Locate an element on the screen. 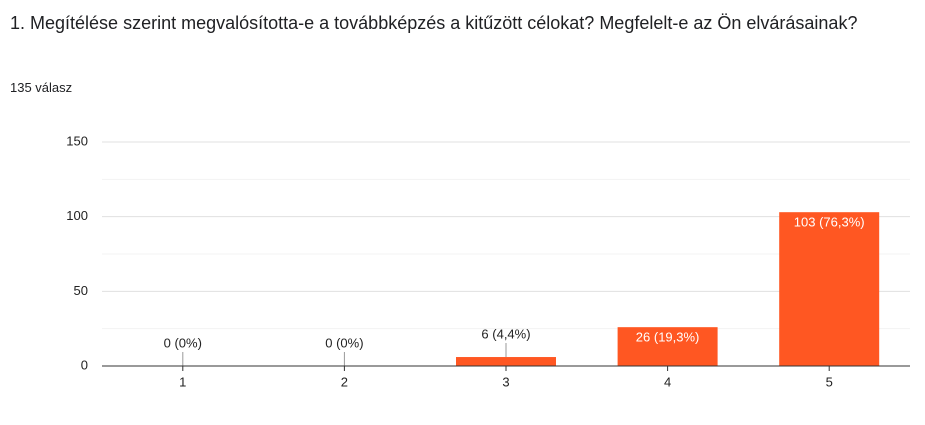 Image resolution: width=925 pixels, height=425 pixels. x-tick-label: 4 is located at coordinates (667, 381).